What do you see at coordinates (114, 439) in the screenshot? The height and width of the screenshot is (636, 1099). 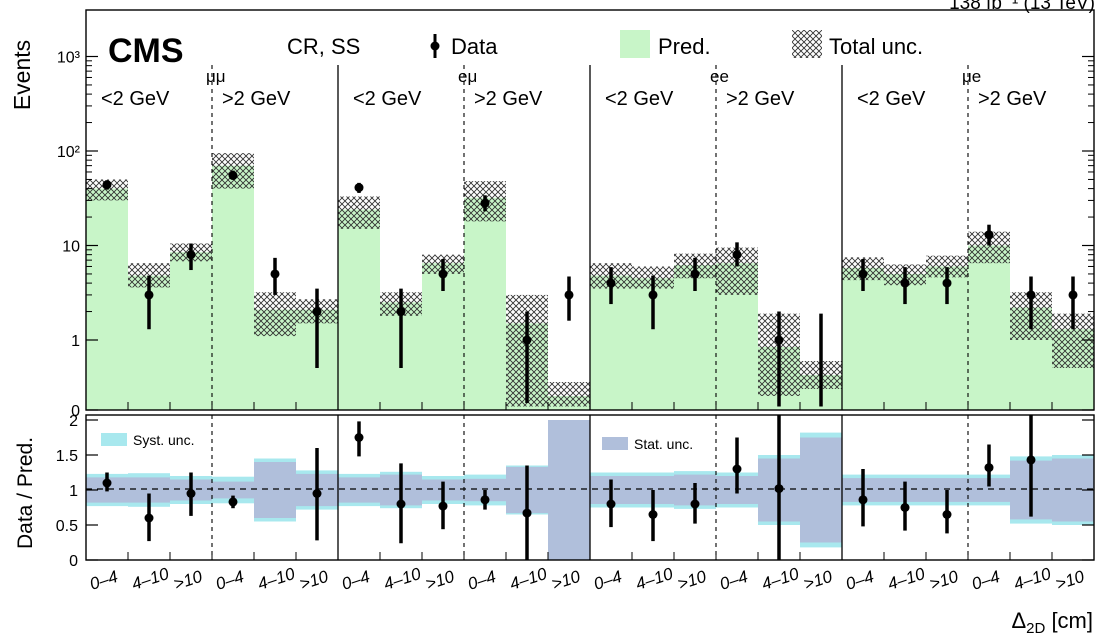 I see `legend-syst-swatch` at bounding box center [114, 439].